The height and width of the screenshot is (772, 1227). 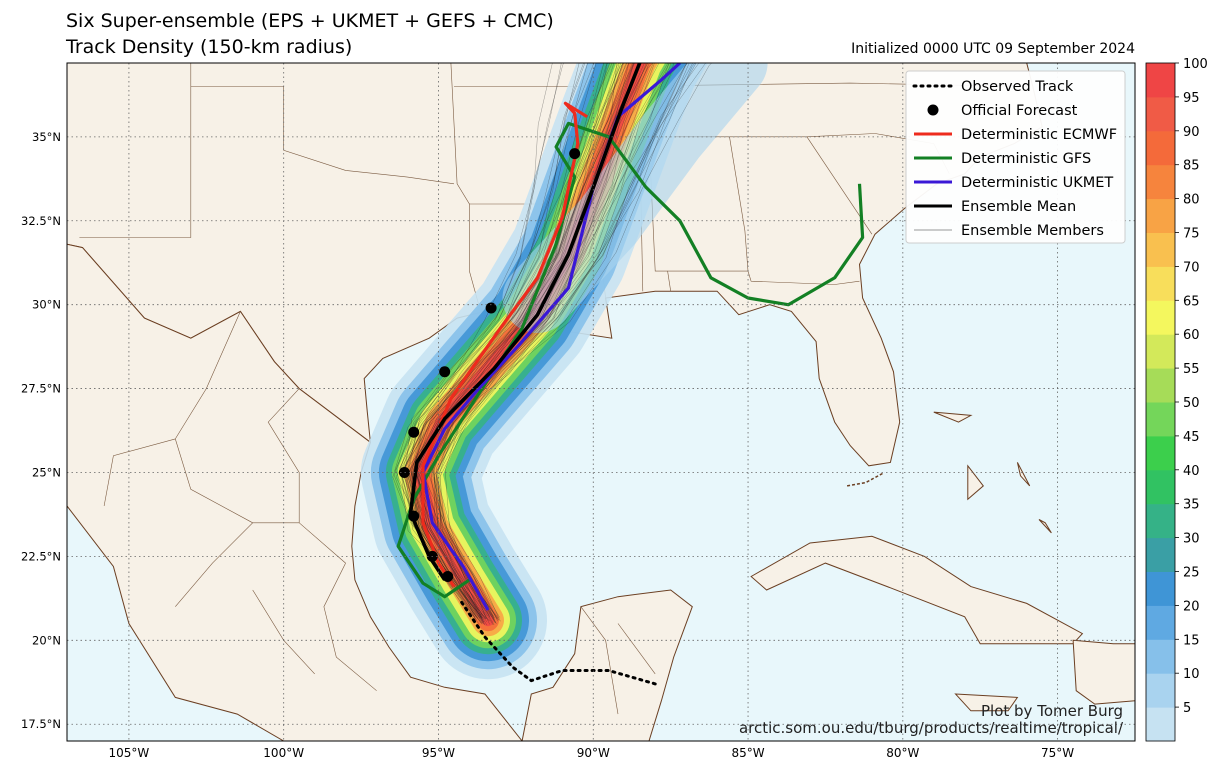 I want to click on colorbar-tick-label: 90, so click(x=1191, y=132).